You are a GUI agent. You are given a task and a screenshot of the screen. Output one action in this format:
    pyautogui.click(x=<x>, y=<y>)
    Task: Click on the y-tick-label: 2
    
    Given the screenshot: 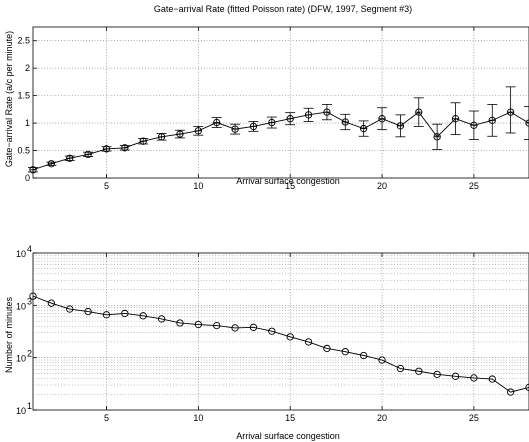 What is the action you would take?
    pyautogui.click(x=27, y=68)
    